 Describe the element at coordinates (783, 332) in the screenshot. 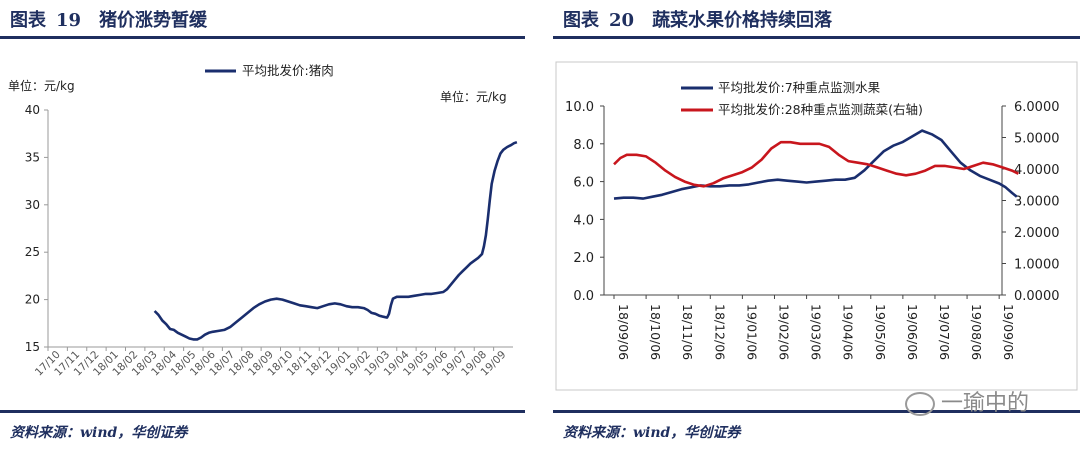

I see `x-tick-label: 19/02/06` at that location.